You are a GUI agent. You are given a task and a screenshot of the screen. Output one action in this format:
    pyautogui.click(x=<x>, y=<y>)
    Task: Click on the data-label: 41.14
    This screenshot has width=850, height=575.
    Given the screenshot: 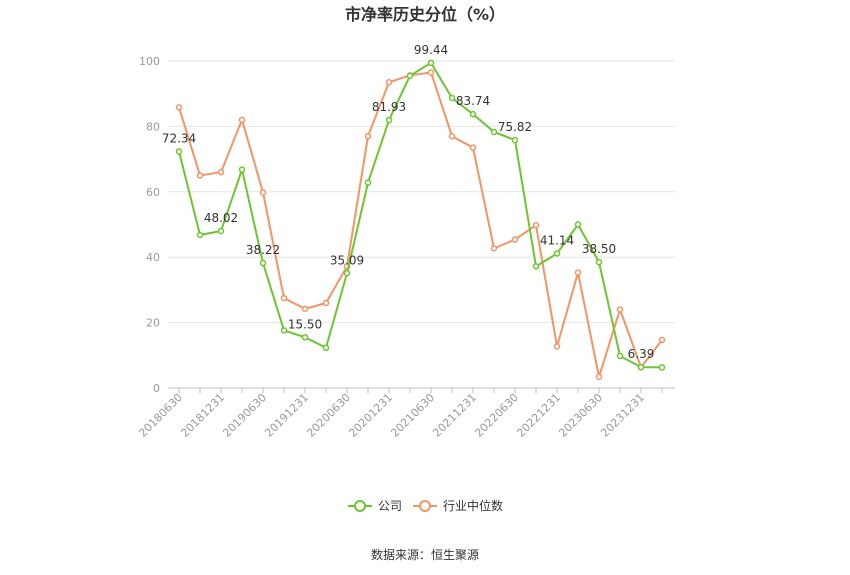 What is the action you would take?
    pyautogui.click(x=557, y=240)
    